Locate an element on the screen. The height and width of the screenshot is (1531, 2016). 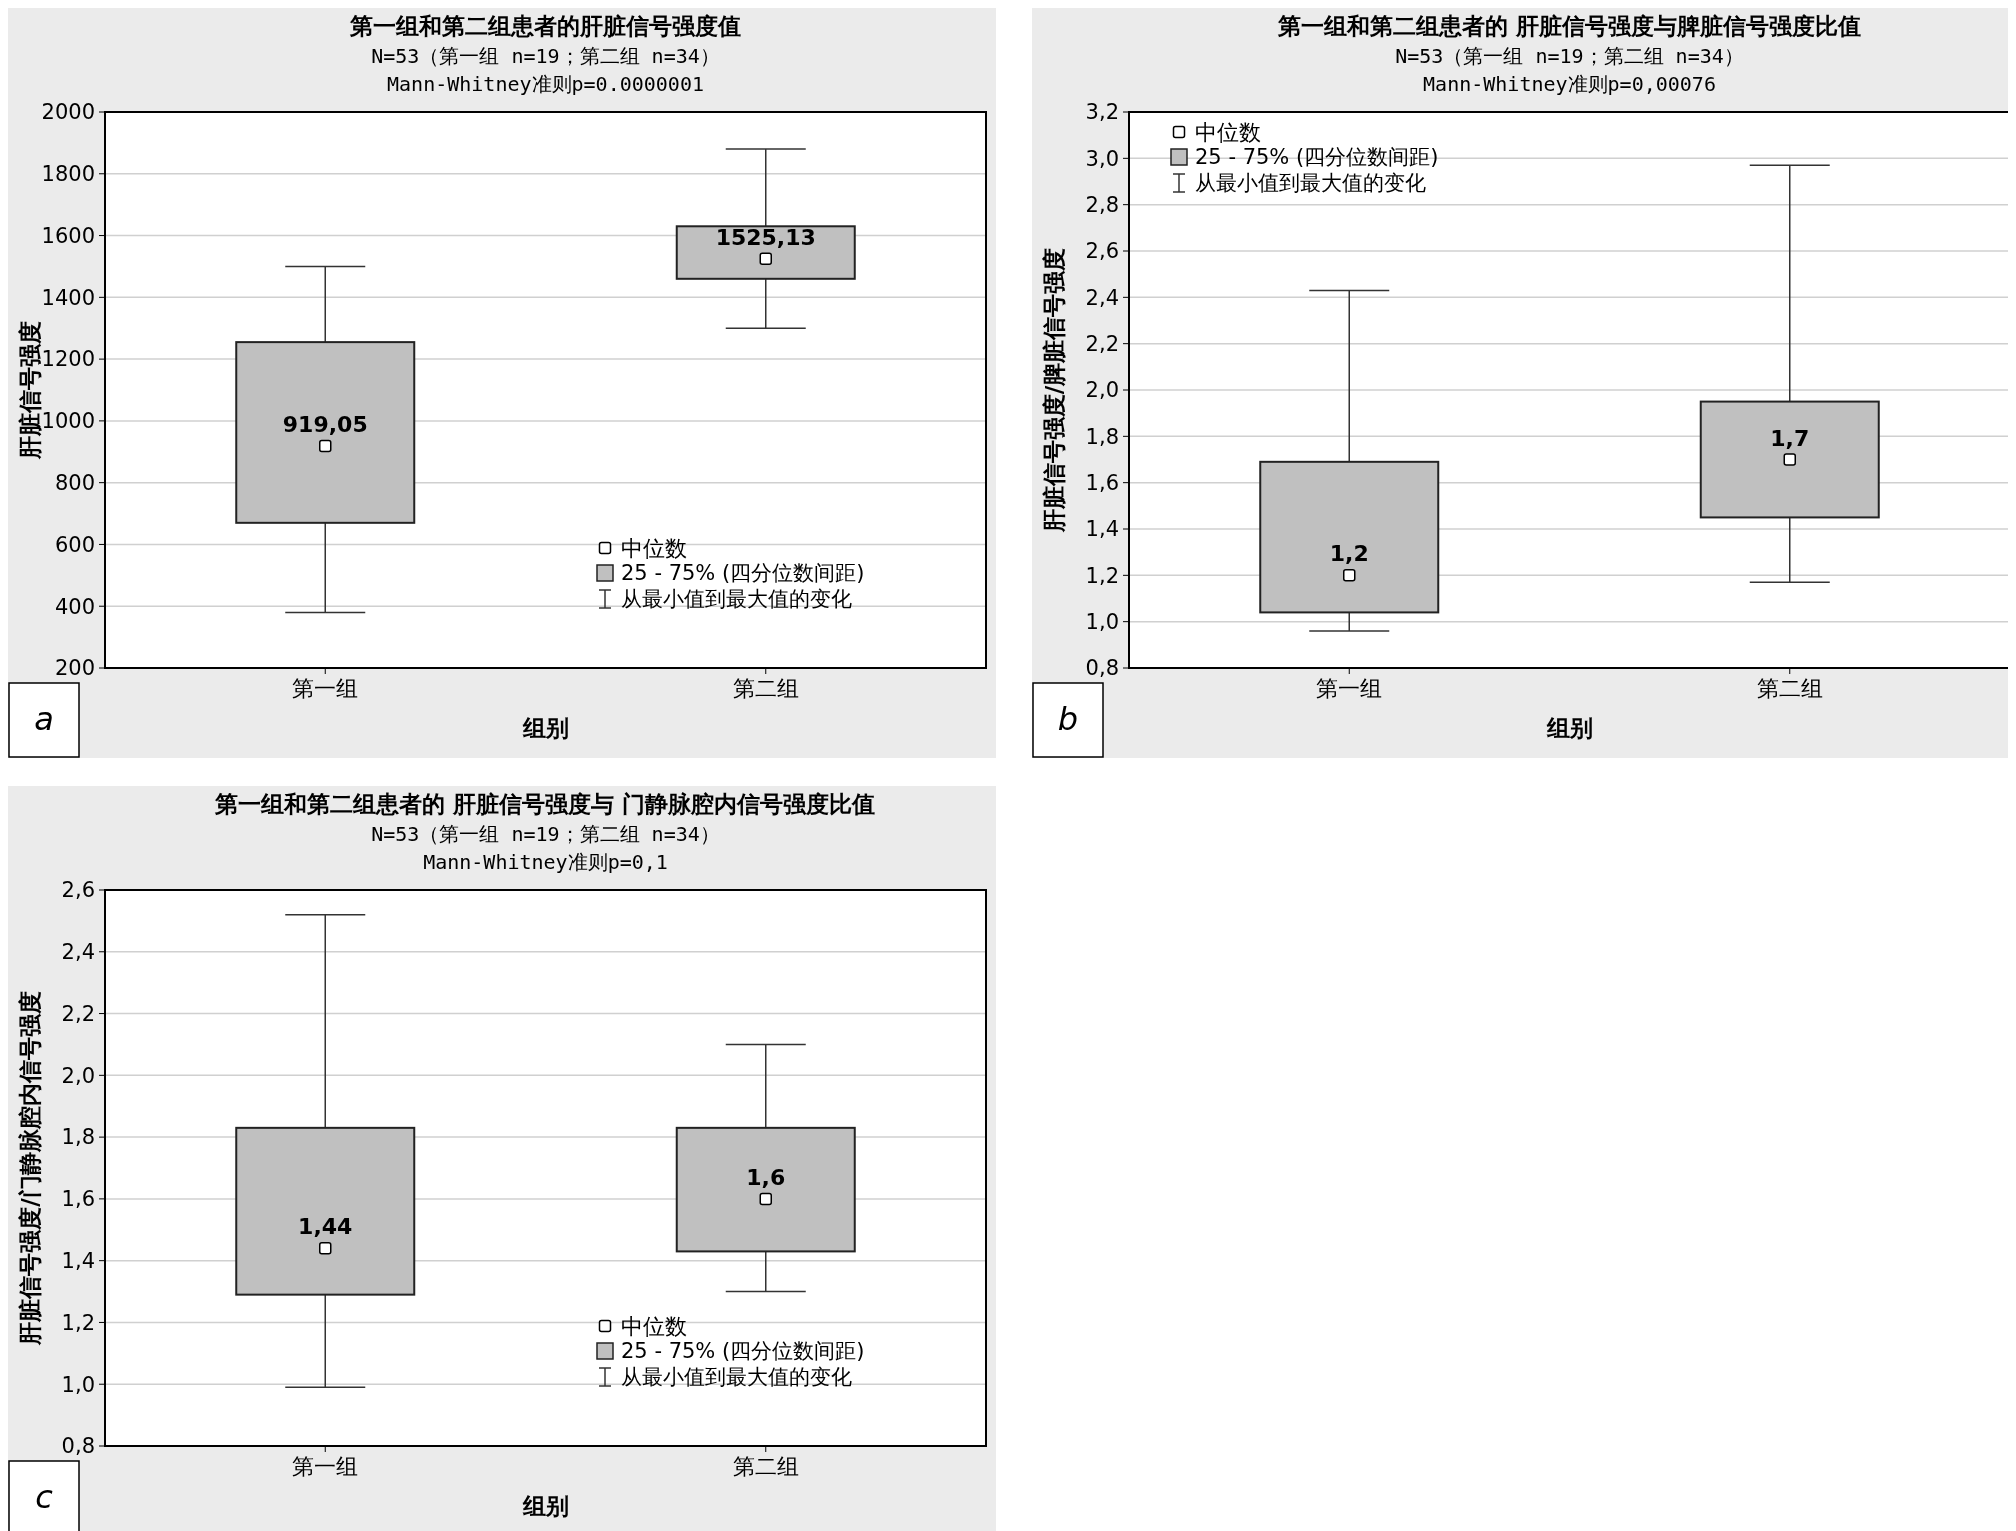
text: a is located at coordinates (44, 719).